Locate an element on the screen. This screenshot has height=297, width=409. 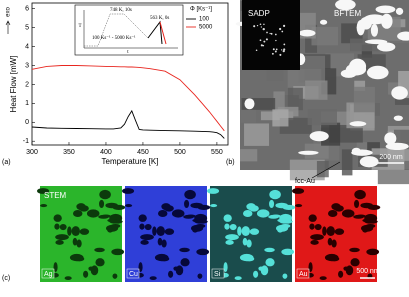
inset-label: 100 Ks⁻¹ - 5000 Ks⁻¹ is located at coordinates (114, 38).